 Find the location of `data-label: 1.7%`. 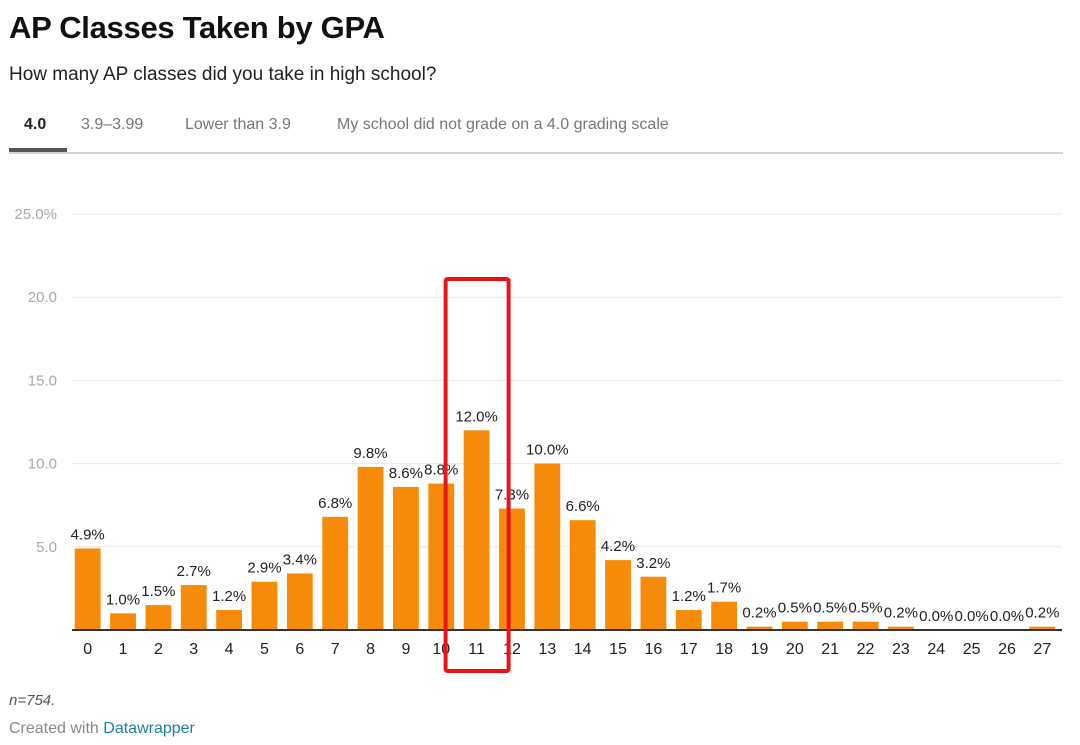

data-label: 1.7% is located at coordinates (724, 588).